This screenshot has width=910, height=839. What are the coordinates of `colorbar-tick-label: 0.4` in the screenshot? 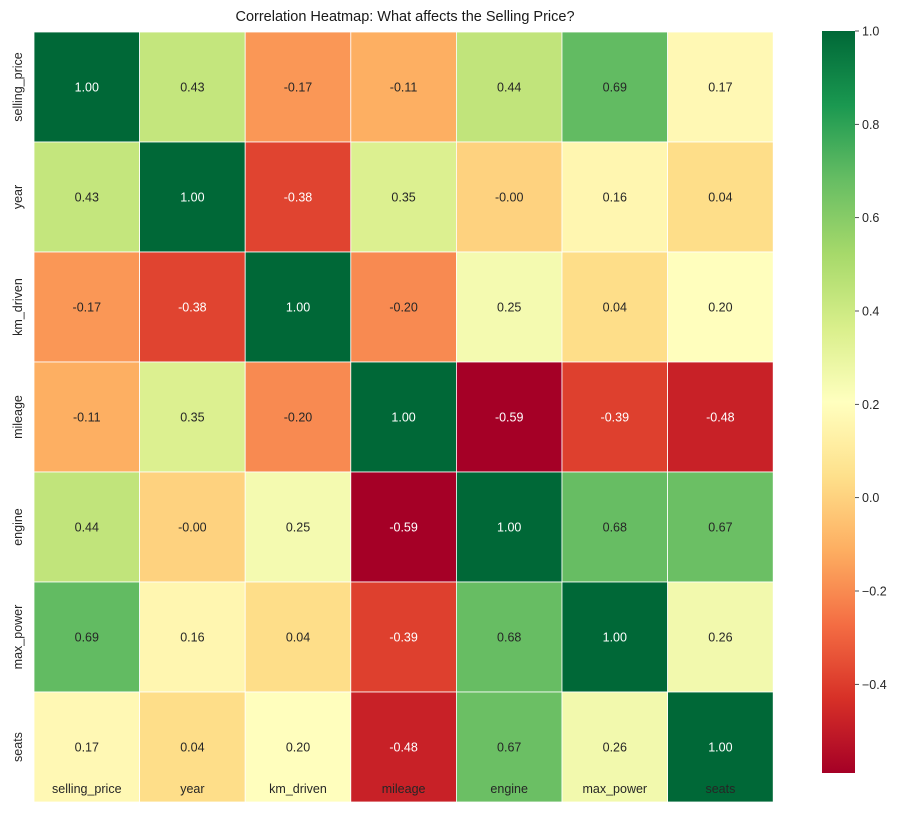 It's located at (870, 312).